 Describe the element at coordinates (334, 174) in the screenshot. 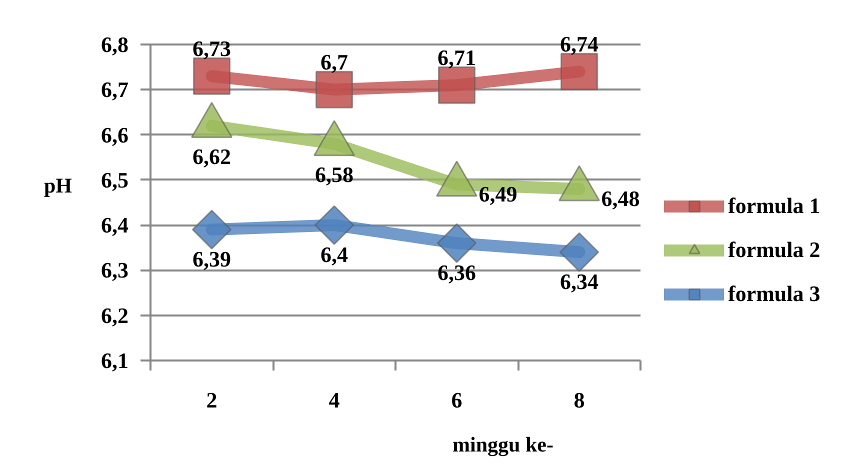

I see `data-label: 6,58` at that location.